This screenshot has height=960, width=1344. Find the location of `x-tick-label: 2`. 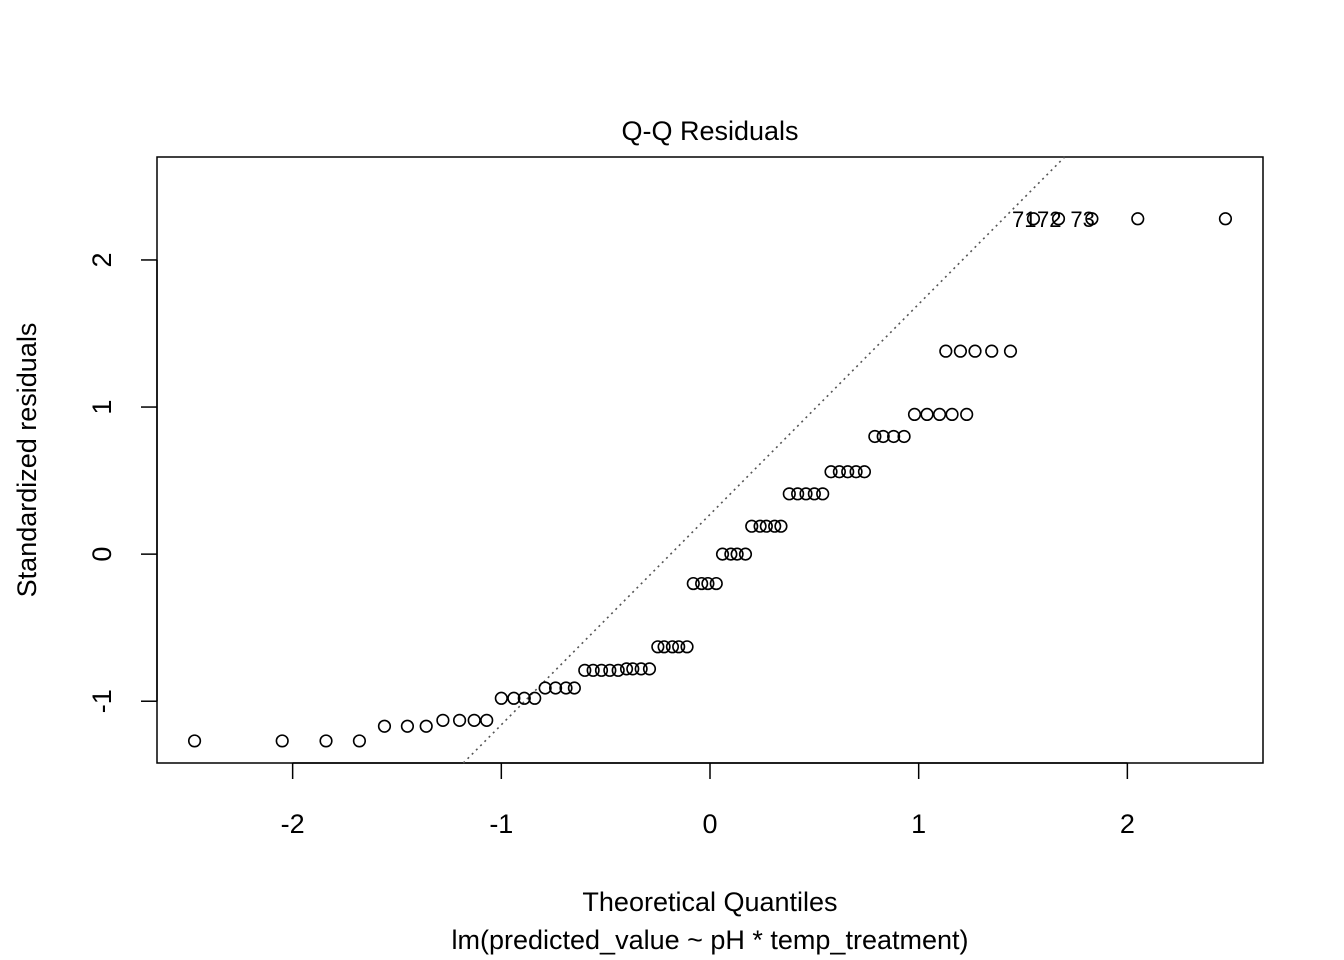

x-tick-label: 2 is located at coordinates (1127, 824).